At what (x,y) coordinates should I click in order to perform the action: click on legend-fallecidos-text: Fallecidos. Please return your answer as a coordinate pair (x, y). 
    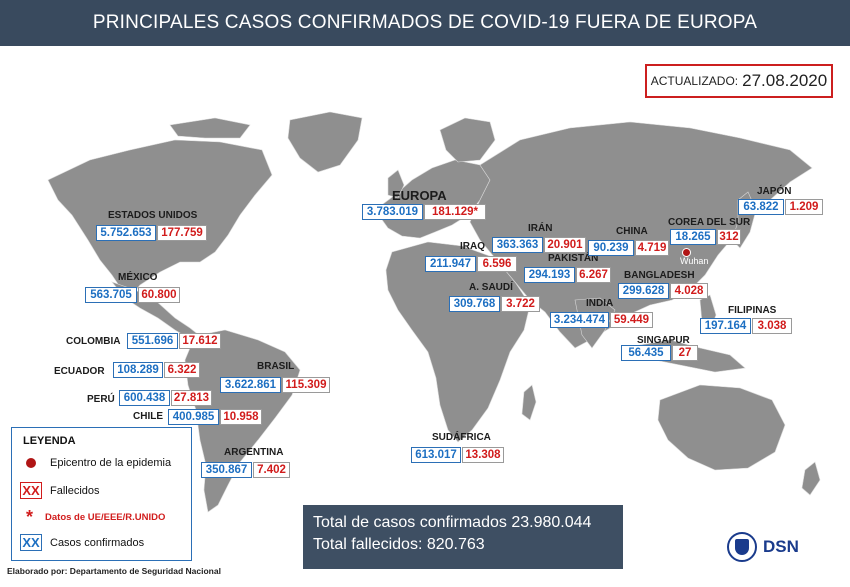
    Looking at the image, I should click on (75, 490).